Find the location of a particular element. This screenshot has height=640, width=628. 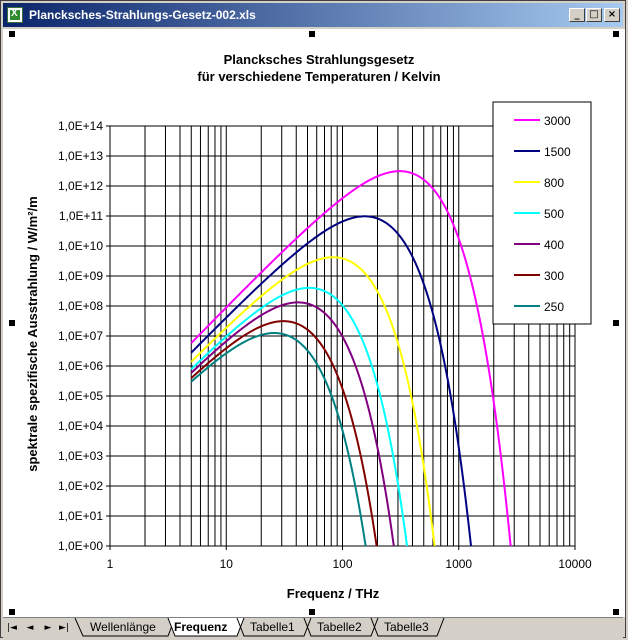

last-sheet-button: ►| is located at coordinates (64, 628).